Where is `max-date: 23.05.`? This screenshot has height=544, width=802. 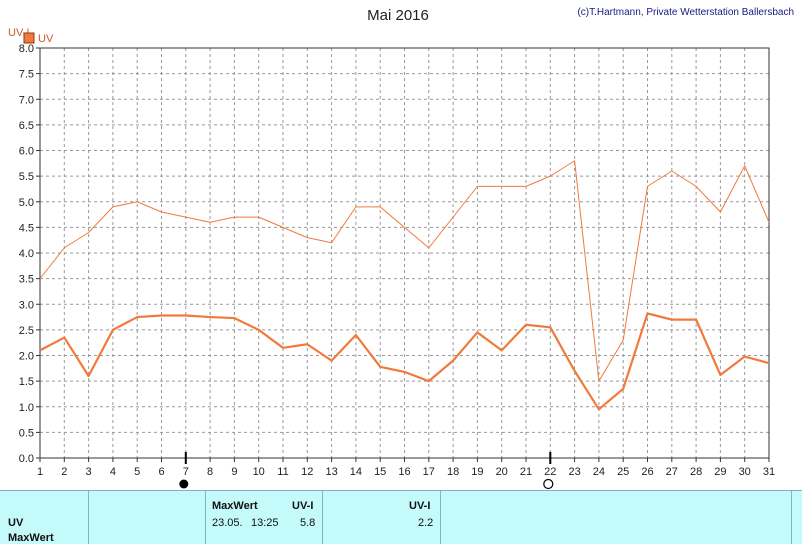 max-date: 23.05. is located at coordinates (227, 523).